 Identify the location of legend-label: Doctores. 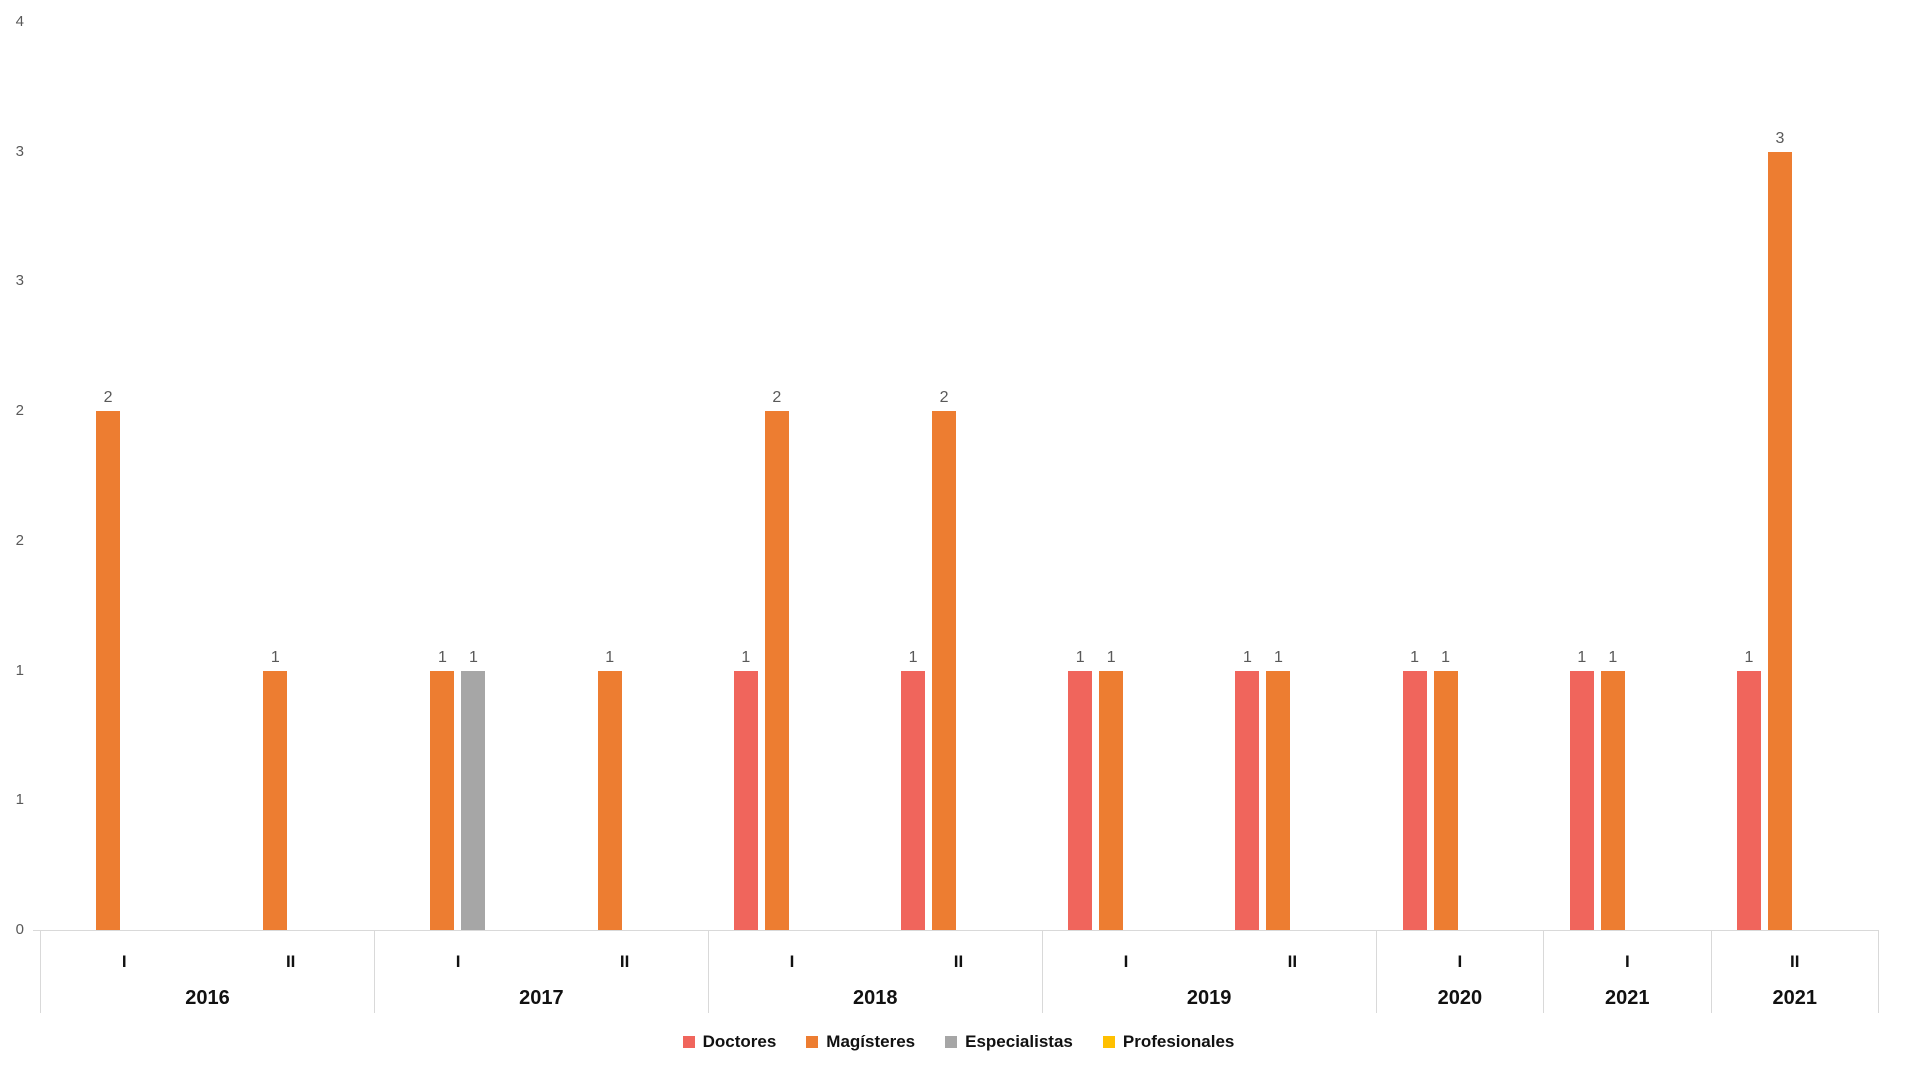
(739, 1041).